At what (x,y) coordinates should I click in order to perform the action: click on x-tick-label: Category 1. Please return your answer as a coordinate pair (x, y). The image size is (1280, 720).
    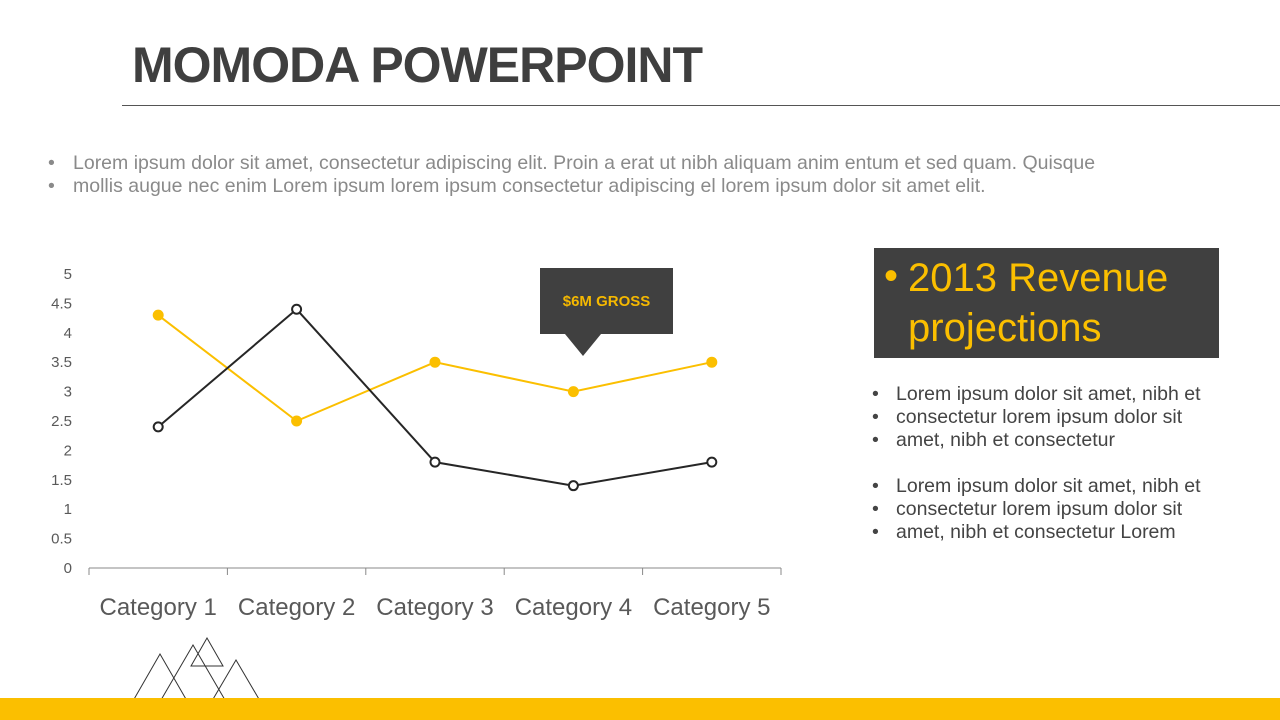
    Looking at the image, I should click on (157, 607).